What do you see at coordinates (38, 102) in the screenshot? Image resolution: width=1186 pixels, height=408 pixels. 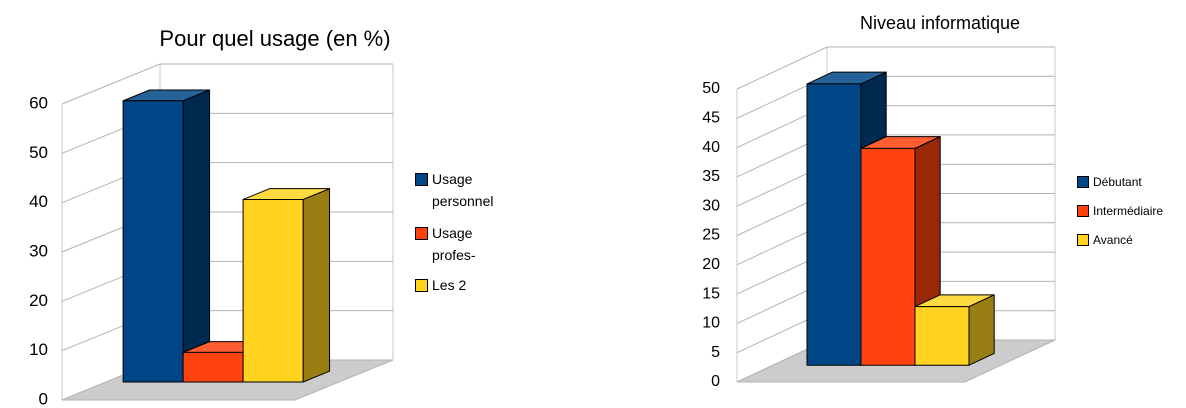 I see `y-tick-label: 60` at bounding box center [38, 102].